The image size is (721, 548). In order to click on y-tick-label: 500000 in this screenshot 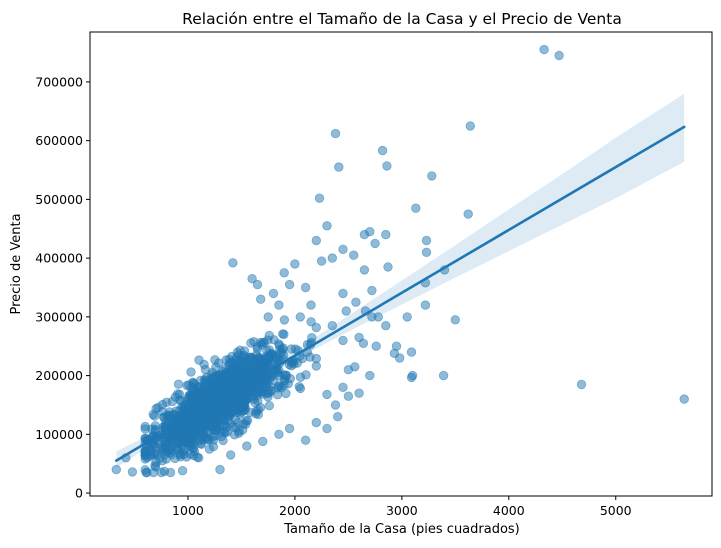, I will do `click(59, 199)`.